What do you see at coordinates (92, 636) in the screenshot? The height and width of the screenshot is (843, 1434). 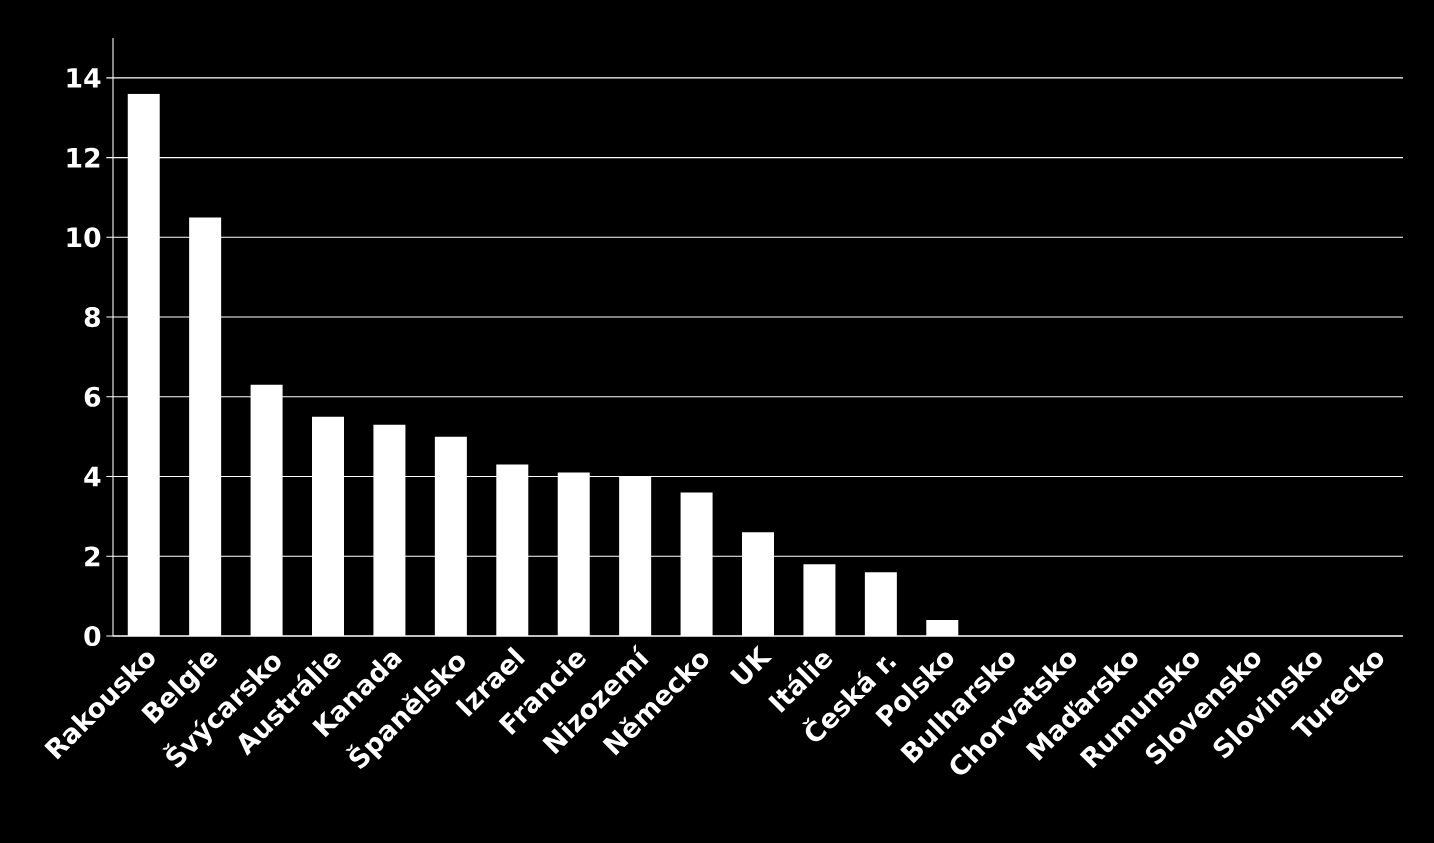 I see `y-tick-label: 0` at bounding box center [92, 636].